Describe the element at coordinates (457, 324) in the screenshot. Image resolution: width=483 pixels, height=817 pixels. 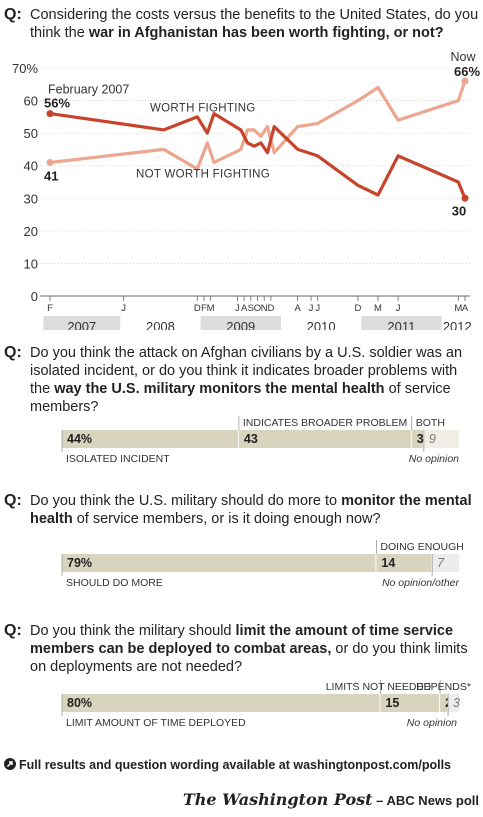
I see `year-label: 2012` at that location.